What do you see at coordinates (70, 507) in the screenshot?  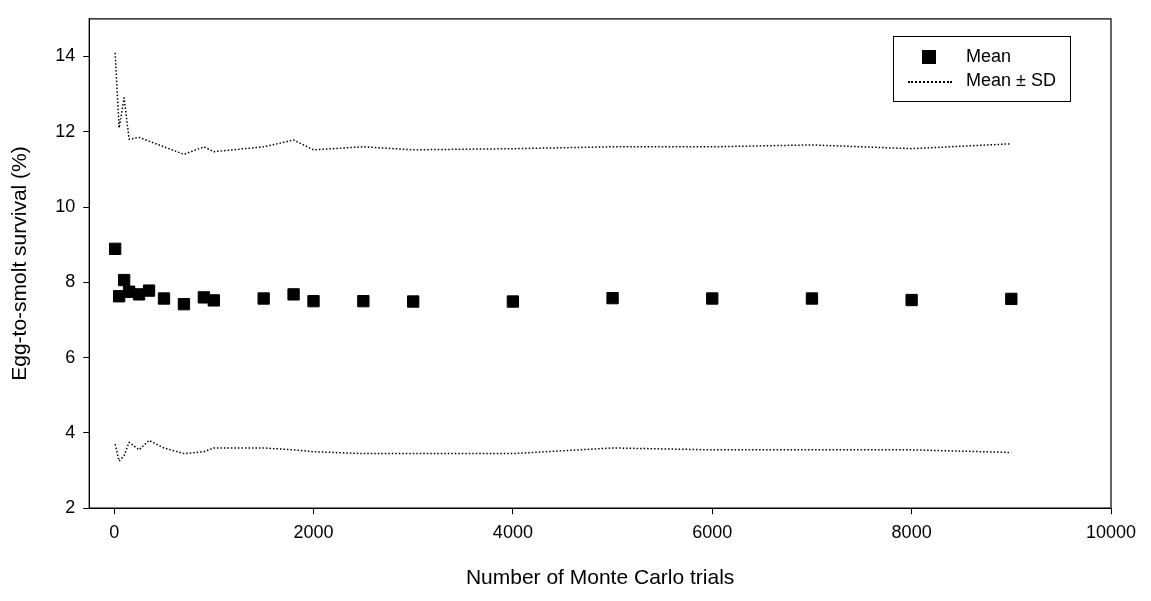 I see `y-tick-label: 2` at bounding box center [70, 507].